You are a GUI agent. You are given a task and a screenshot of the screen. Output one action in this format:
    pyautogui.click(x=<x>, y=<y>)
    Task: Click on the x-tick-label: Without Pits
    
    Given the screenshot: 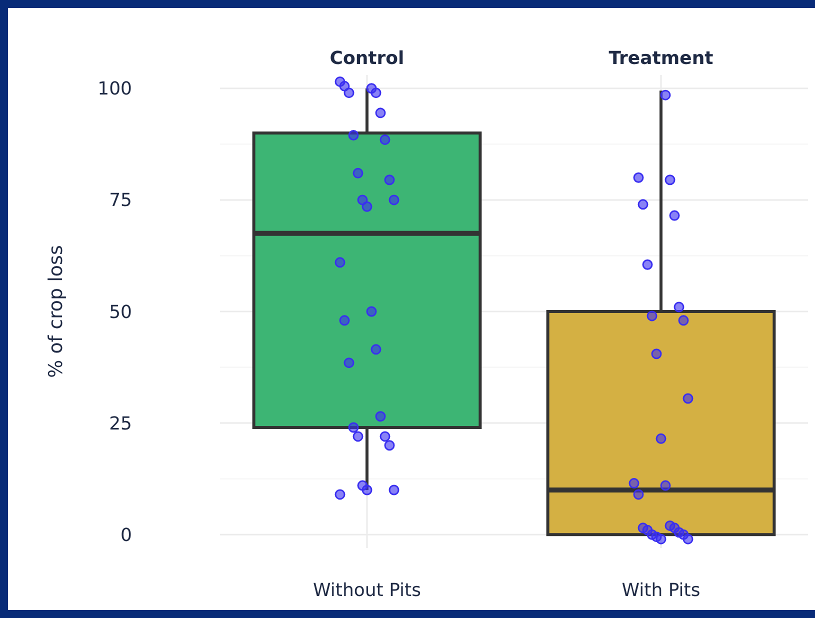 What is the action you would take?
    pyautogui.click(x=367, y=590)
    